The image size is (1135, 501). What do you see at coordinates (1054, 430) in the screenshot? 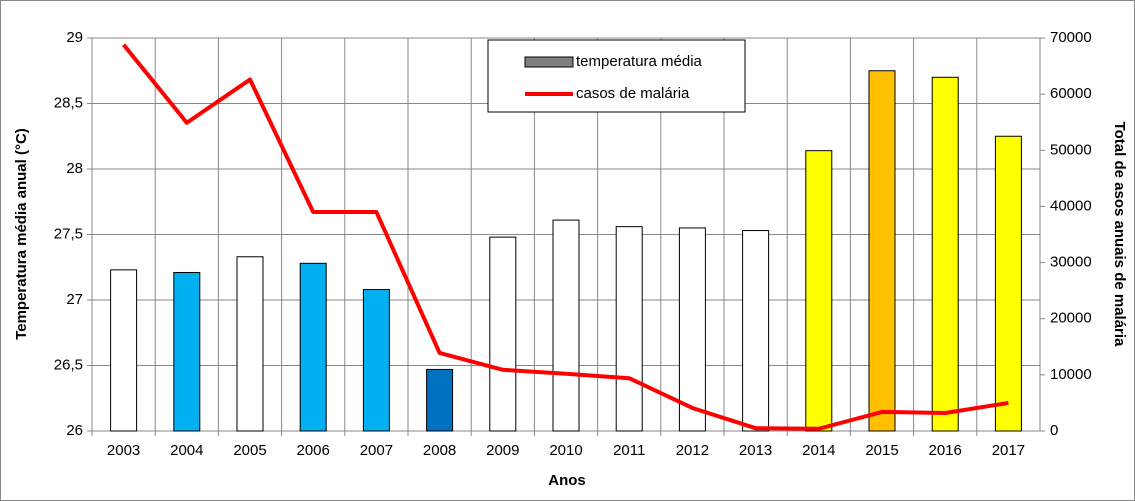
I see `y2-tick-label: 0` at bounding box center [1054, 430].